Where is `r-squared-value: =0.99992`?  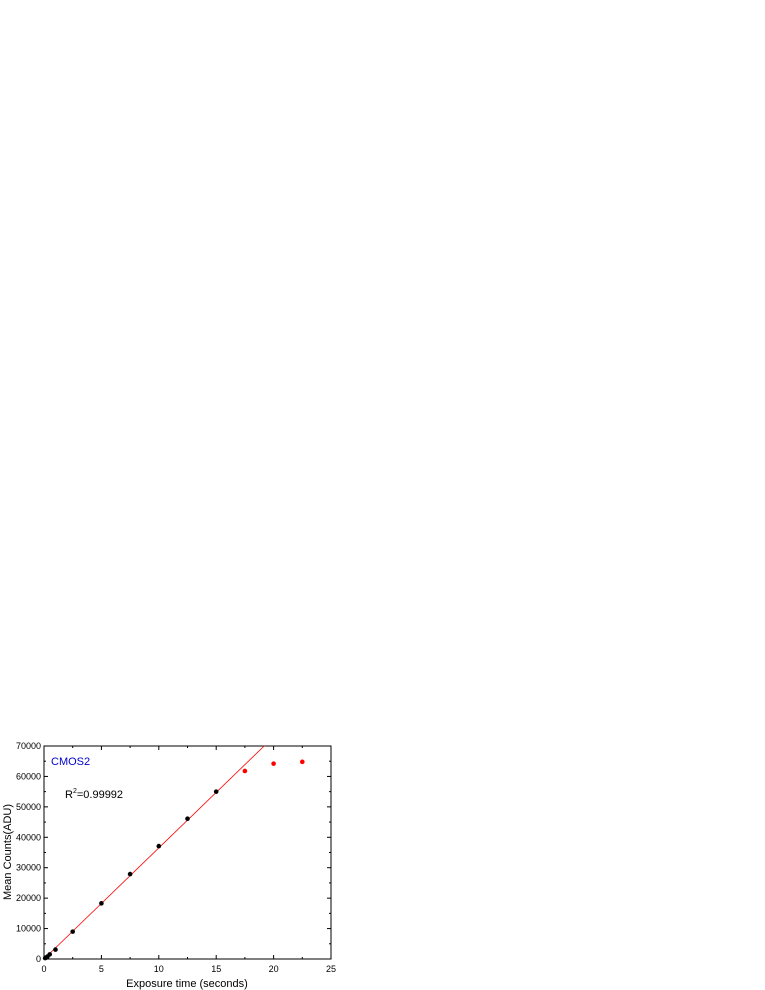
r-squared-value: =0.99992 is located at coordinates (100, 795).